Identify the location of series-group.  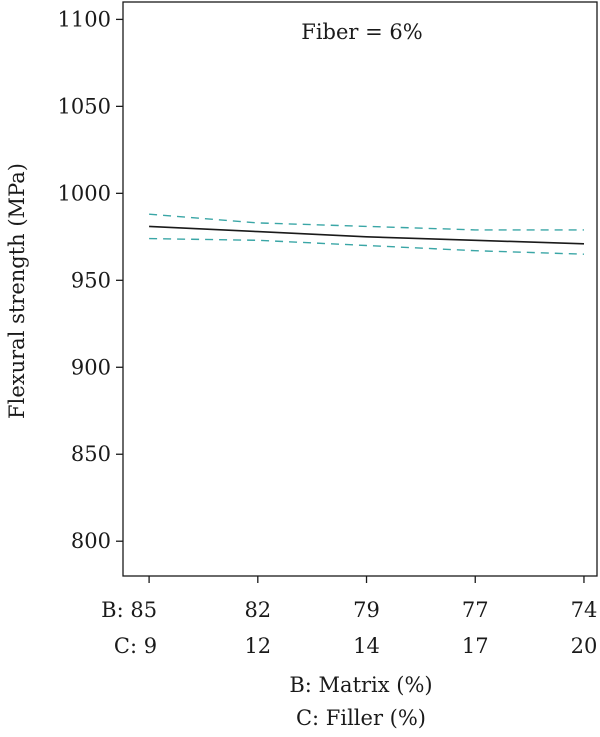
(367, 234).